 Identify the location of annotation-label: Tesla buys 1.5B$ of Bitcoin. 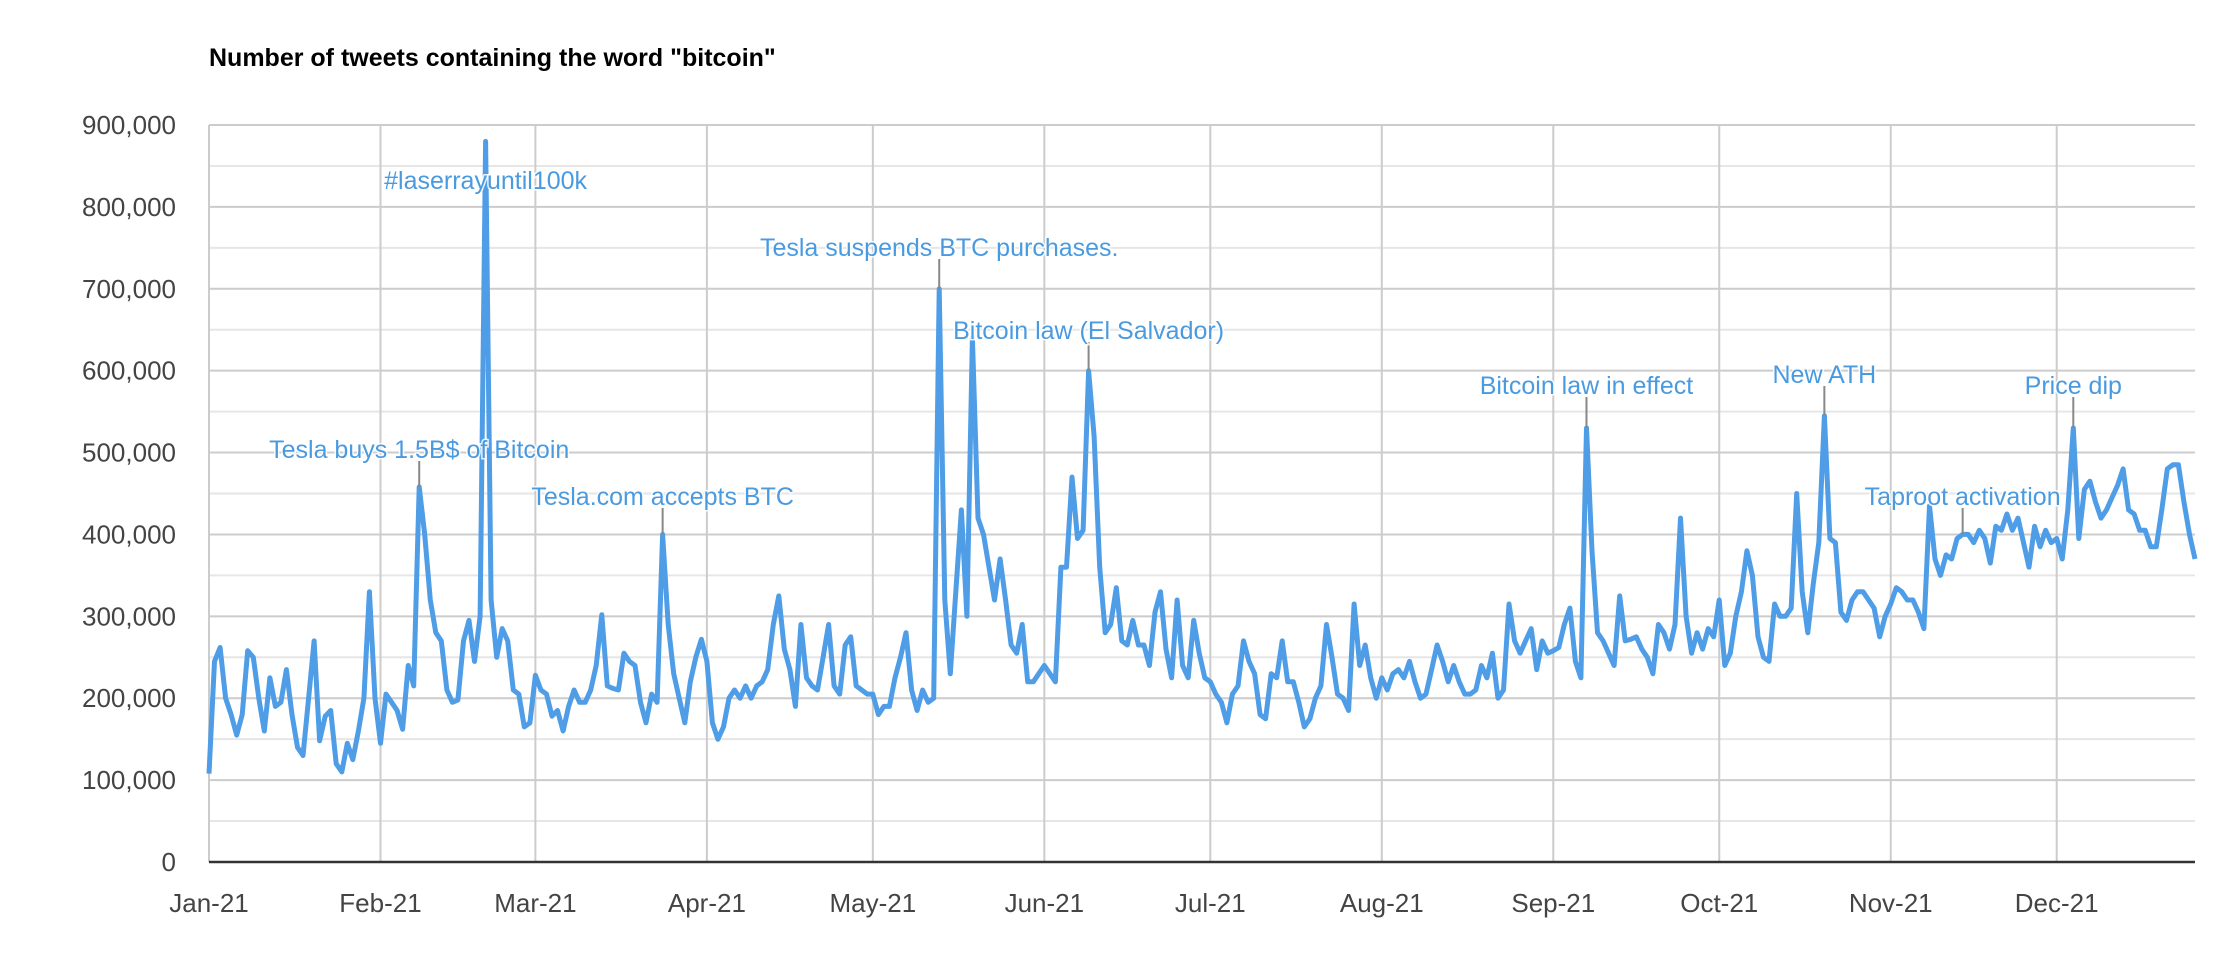
(419, 450).